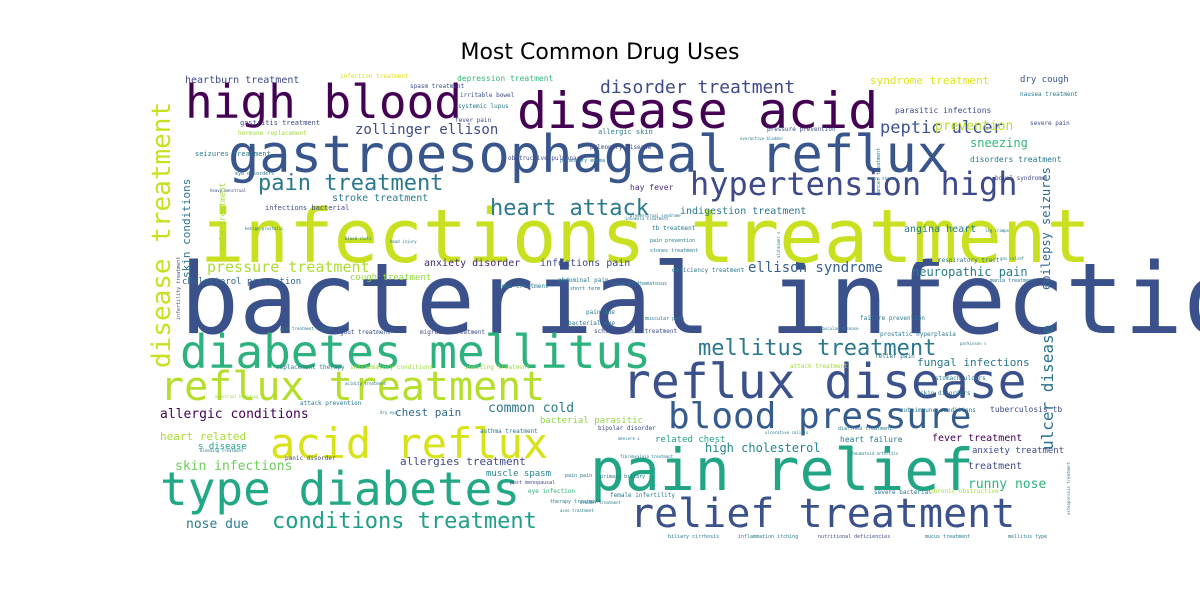 The width and height of the screenshot is (1200, 600). Describe the element at coordinates (472, 263) in the screenshot. I see `word-anxiety-disorder: anxiety disorder` at that location.